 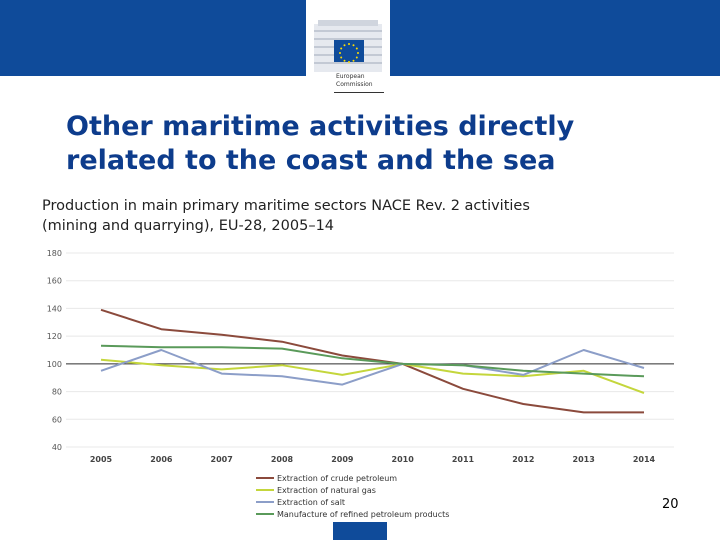 I want to click on legend-label: Extraction of crude petroleum, so click(x=337, y=478).